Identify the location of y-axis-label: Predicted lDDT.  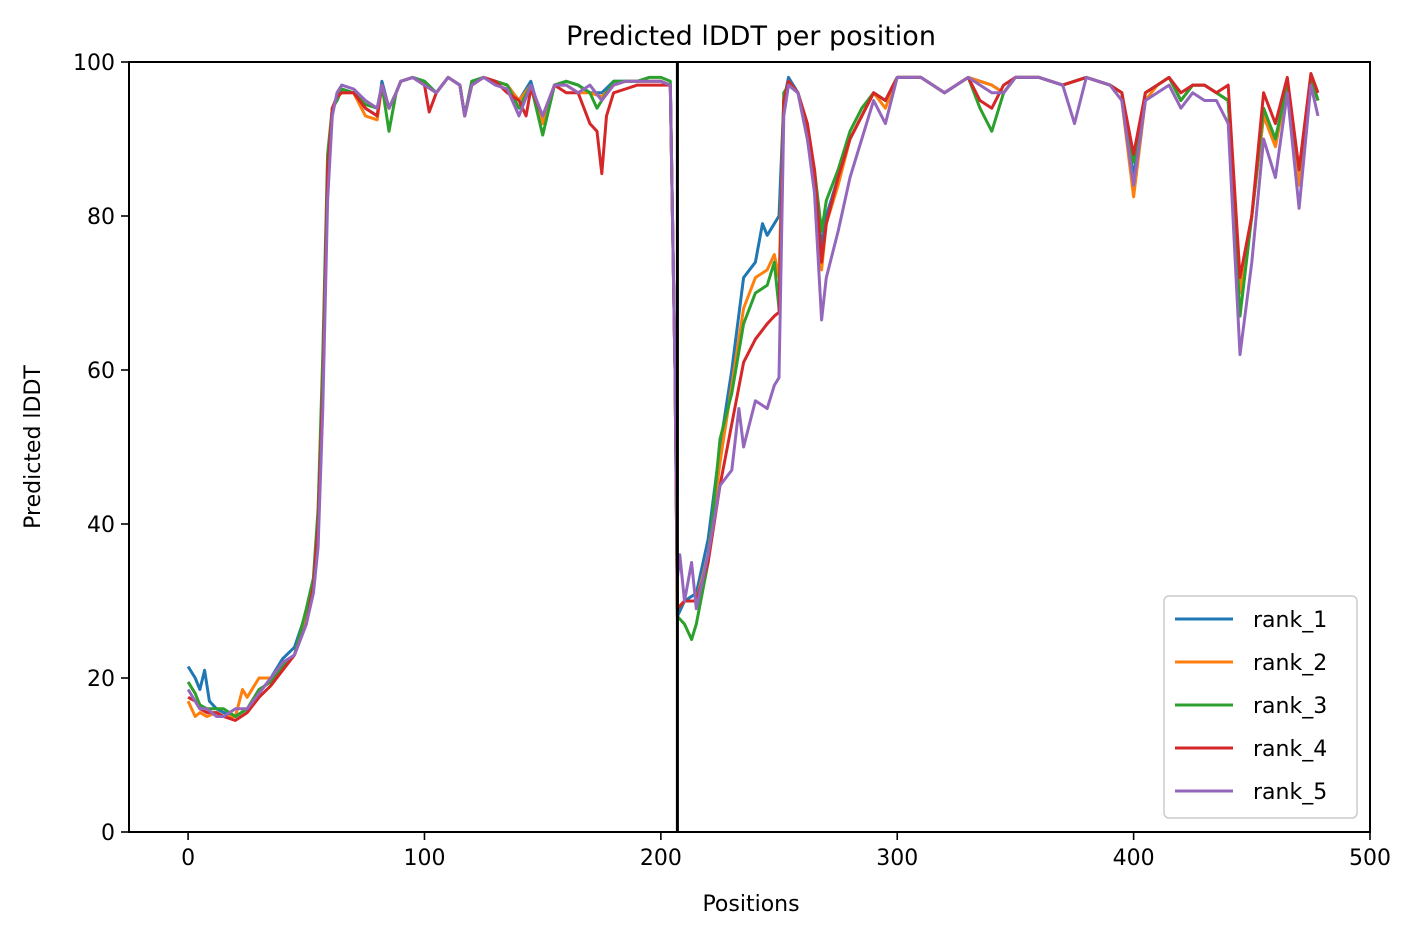
(33, 447).